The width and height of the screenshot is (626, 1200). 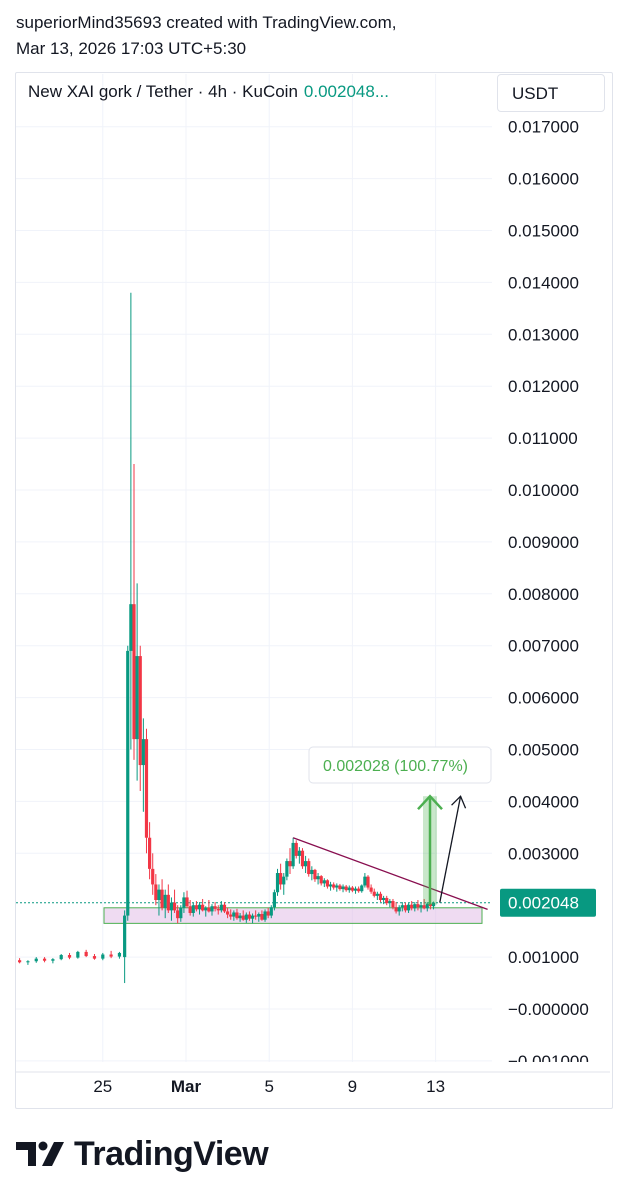 What do you see at coordinates (543, 490) in the screenshot?
I see `y-tick-label: 0.010000` at bounding box center [543, 490].